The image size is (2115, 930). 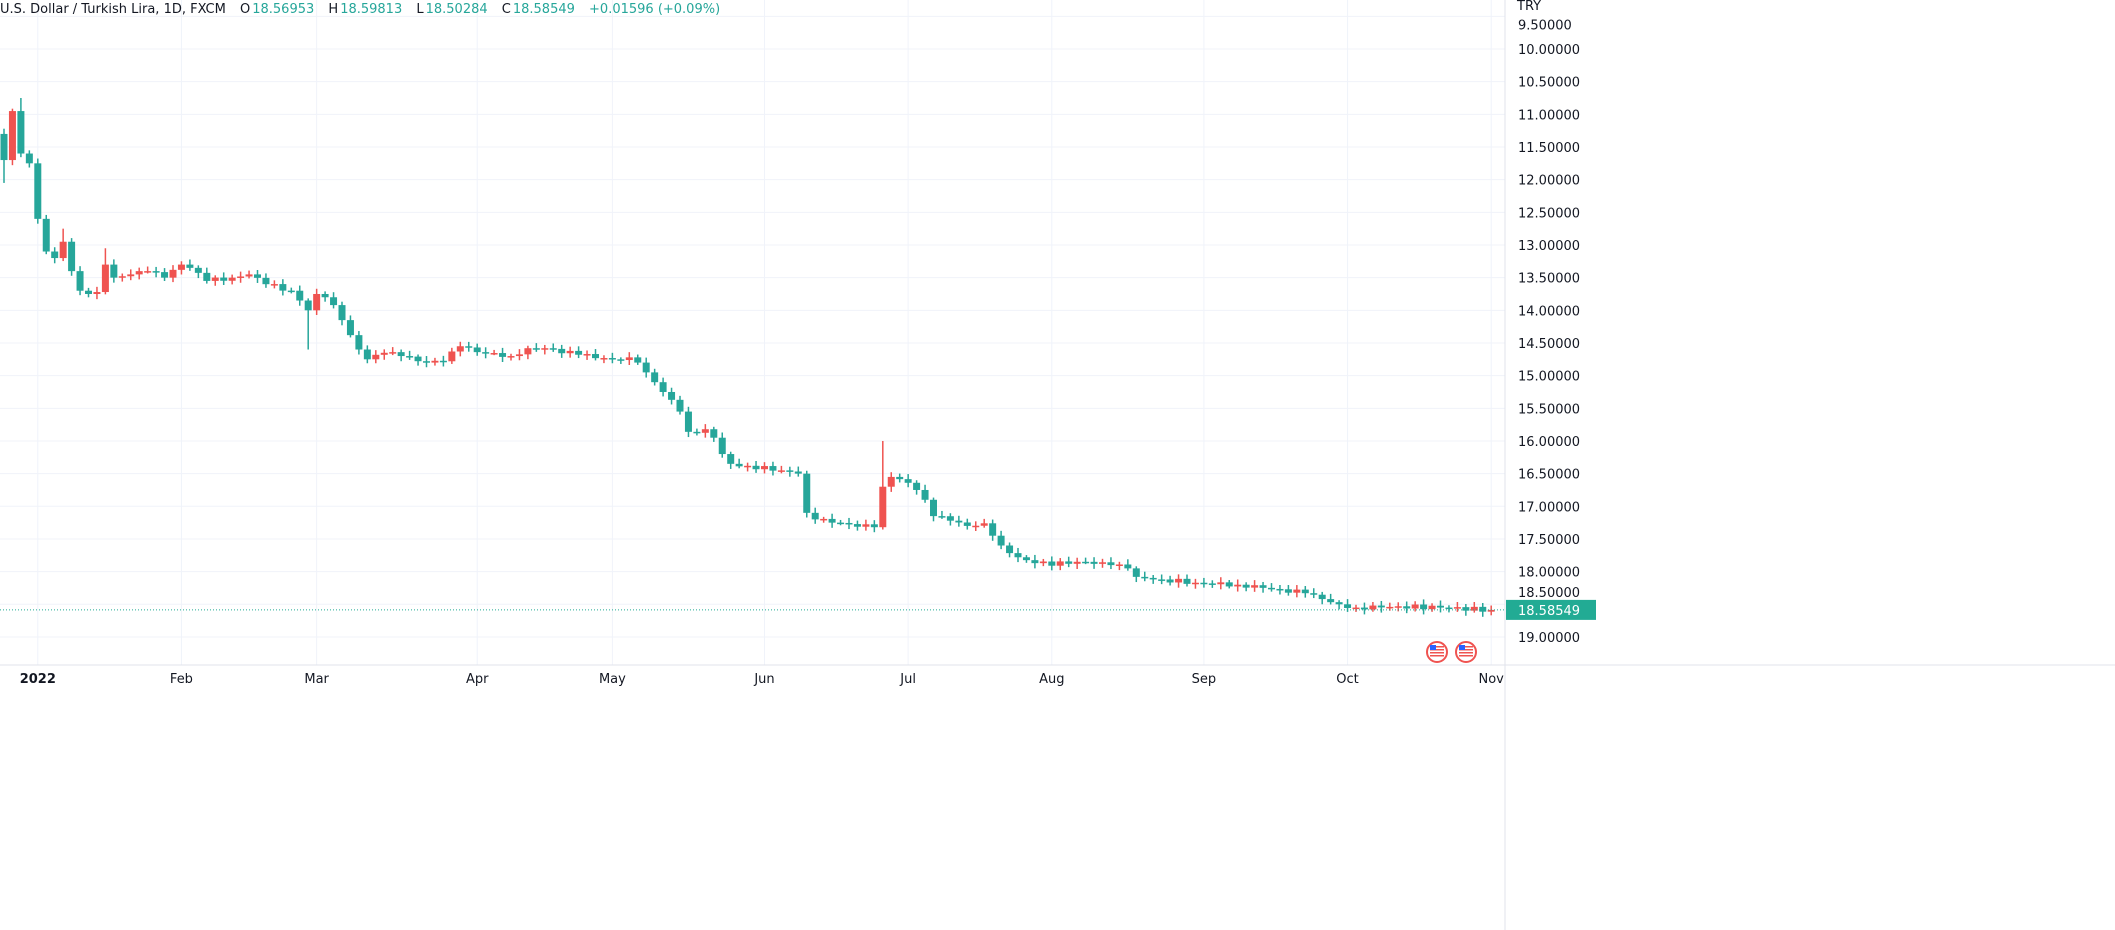 I want to click on currency-label: TRY, so click(x=1529, y=7).